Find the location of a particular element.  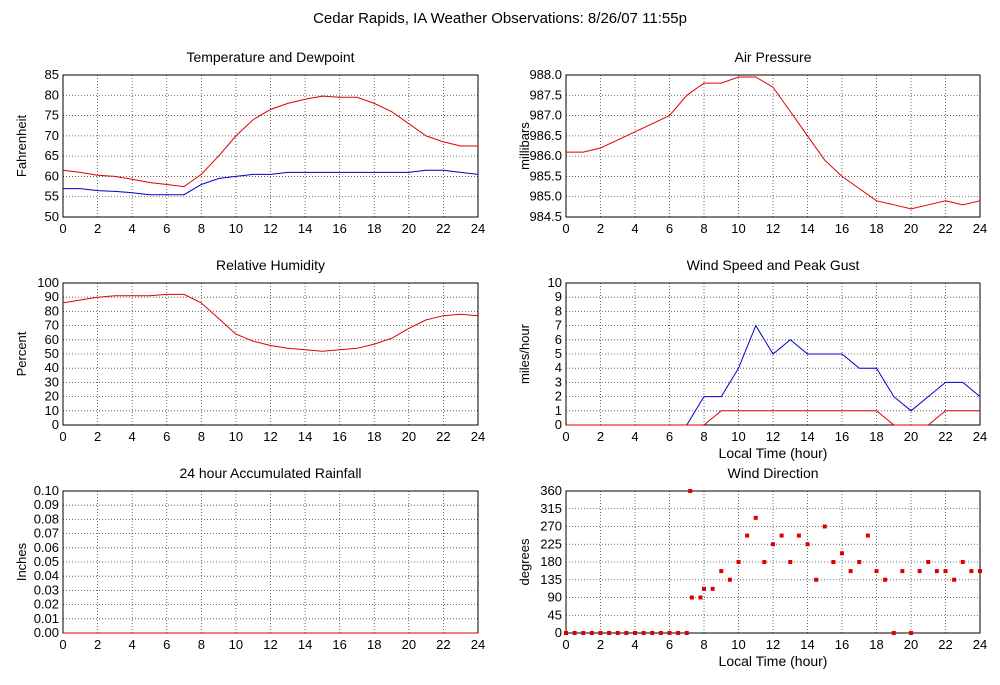

y-tick-label: 100 is located at coordinates (48, 282).